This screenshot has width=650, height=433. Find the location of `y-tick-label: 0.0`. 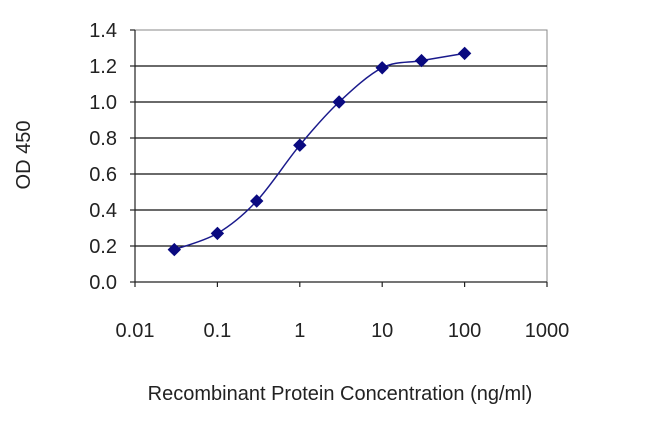

y-tick-label: 0.0 is located at coordinates (103, 283).